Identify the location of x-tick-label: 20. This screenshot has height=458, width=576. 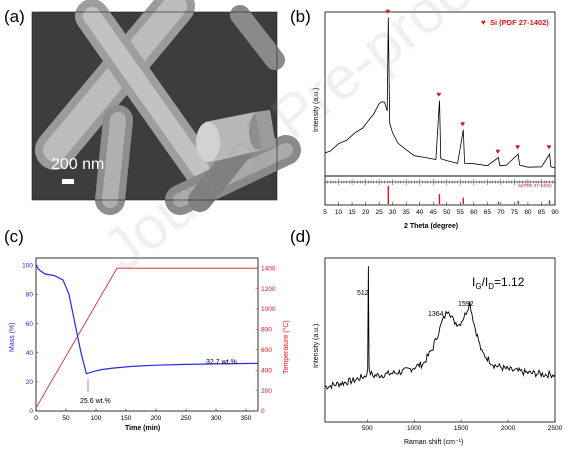
(366, 212).